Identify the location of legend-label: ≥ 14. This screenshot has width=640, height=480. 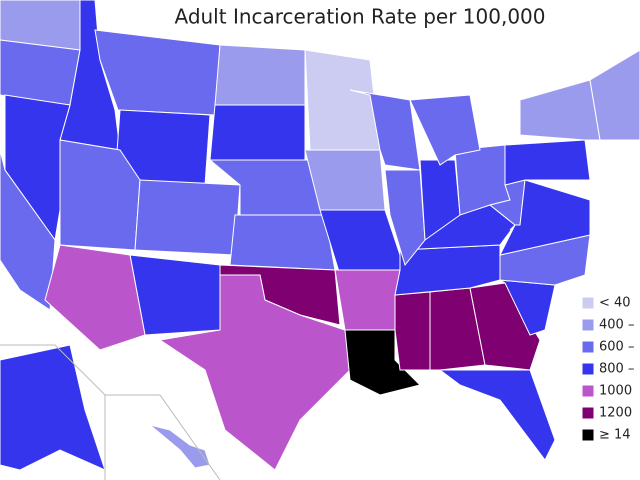
(615, 435).